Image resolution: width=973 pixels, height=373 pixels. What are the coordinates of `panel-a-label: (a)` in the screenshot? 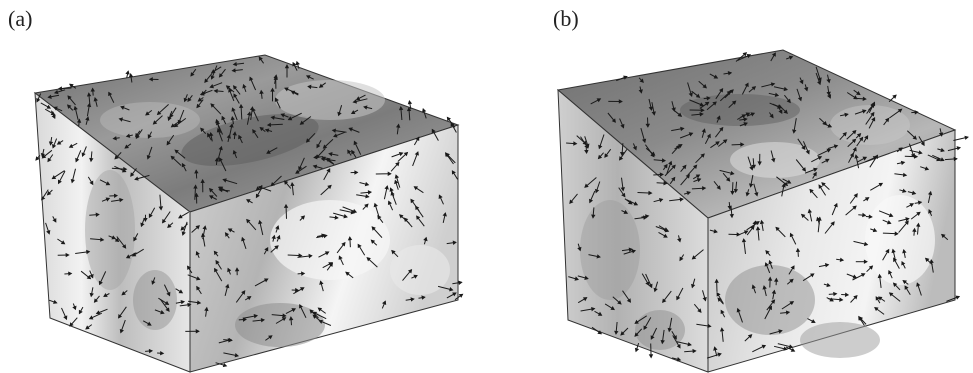 It's located at (20, 18).